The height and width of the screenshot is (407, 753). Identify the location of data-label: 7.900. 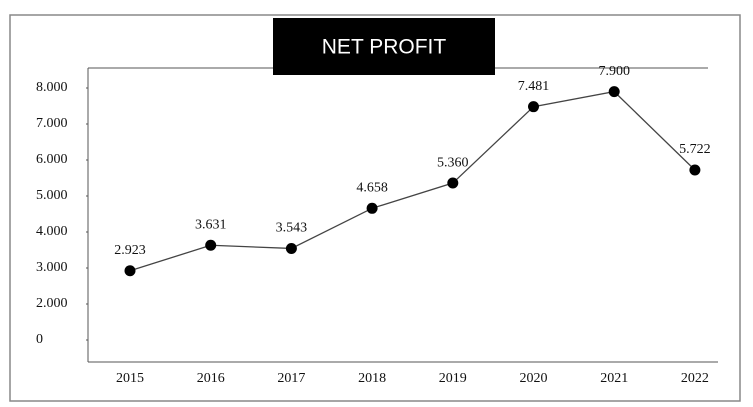
(614, 71).